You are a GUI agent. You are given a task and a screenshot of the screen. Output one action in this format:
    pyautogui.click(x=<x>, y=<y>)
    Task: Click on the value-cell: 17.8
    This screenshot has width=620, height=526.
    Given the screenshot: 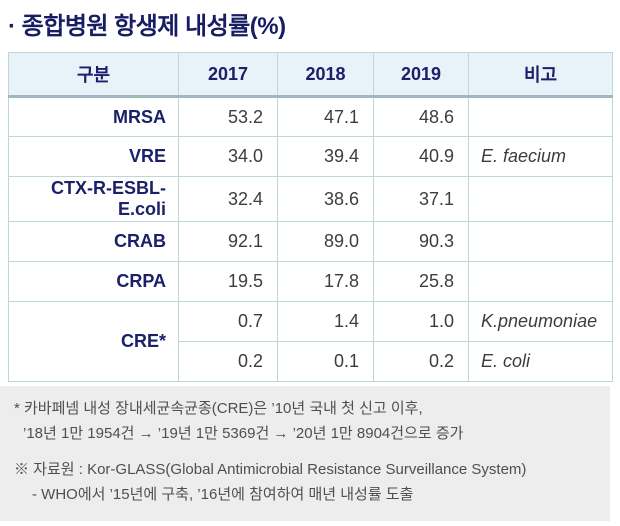 What is the action you would take?
    pyautogui.click(x=325, y=281)
    